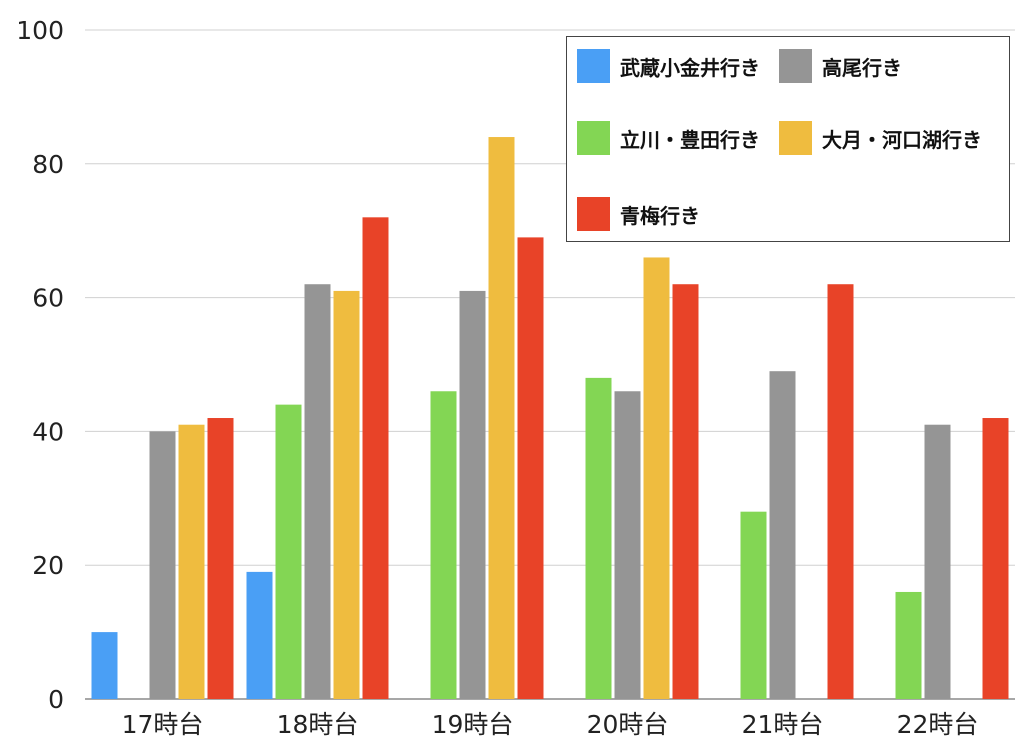 This screenshot has height=742, width=1024. I want to click on y-axis-ticks: 0 20 40 60 80 100, so click(40, 365).